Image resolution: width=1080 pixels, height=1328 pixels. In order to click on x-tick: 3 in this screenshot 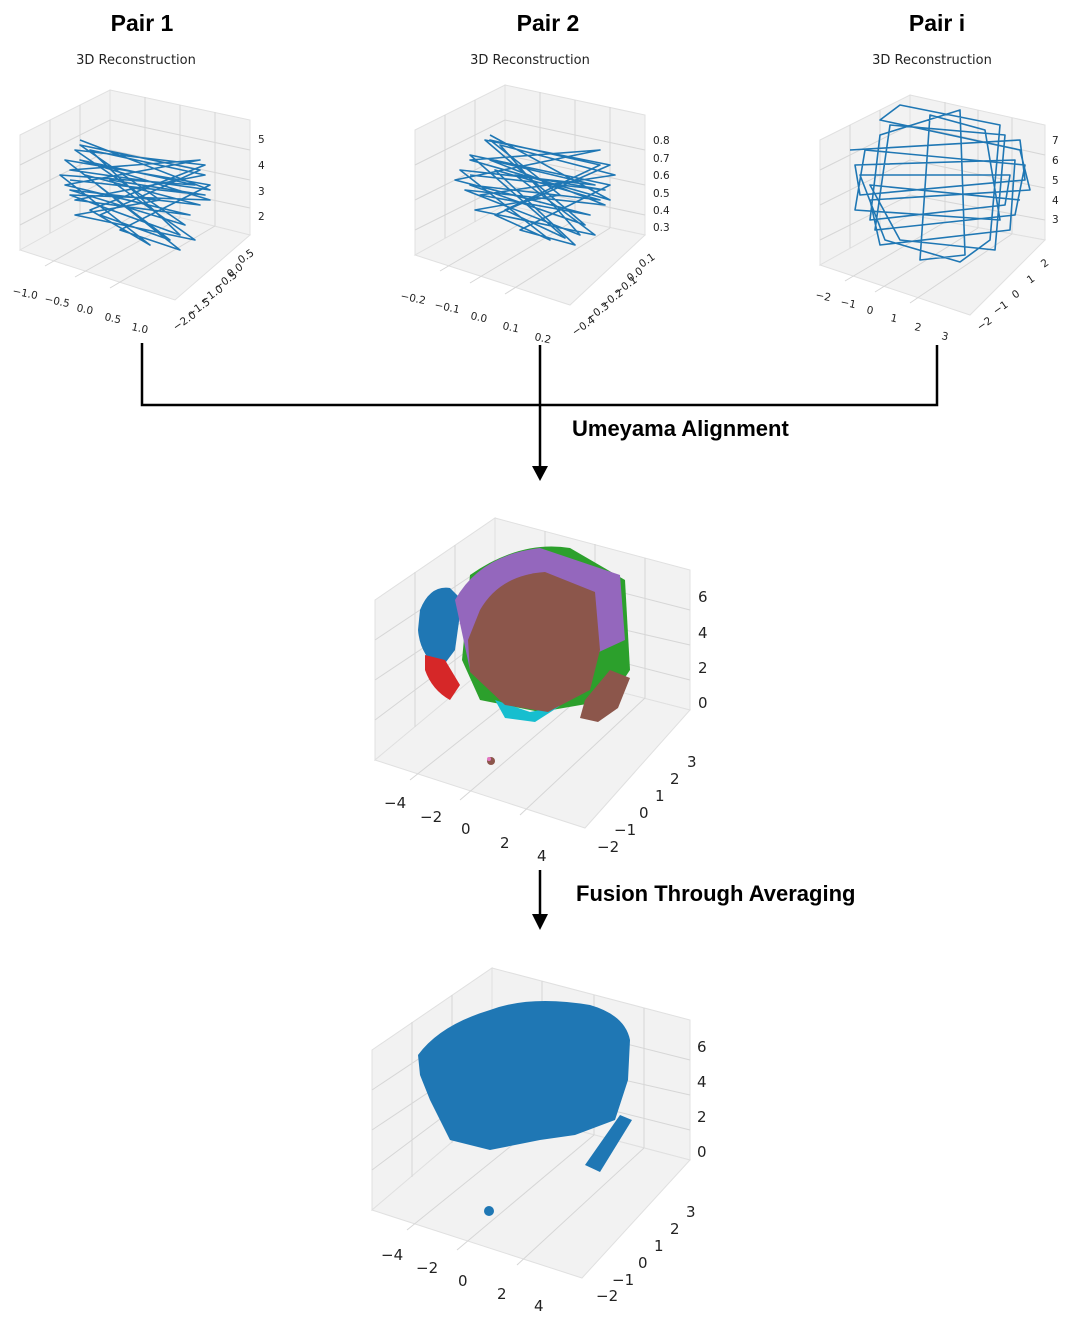, I will do `click(944, 336)`.